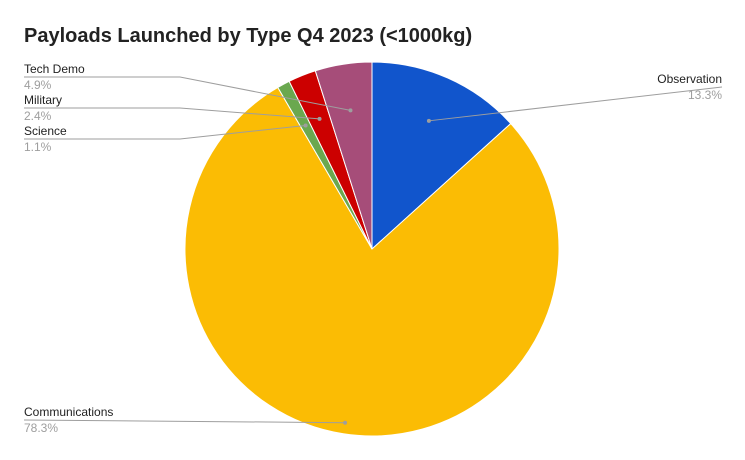  What do you see at coordinates (165, 132) in the screenshot?
I see `leader-line-science` at bounding box center [165, 132].